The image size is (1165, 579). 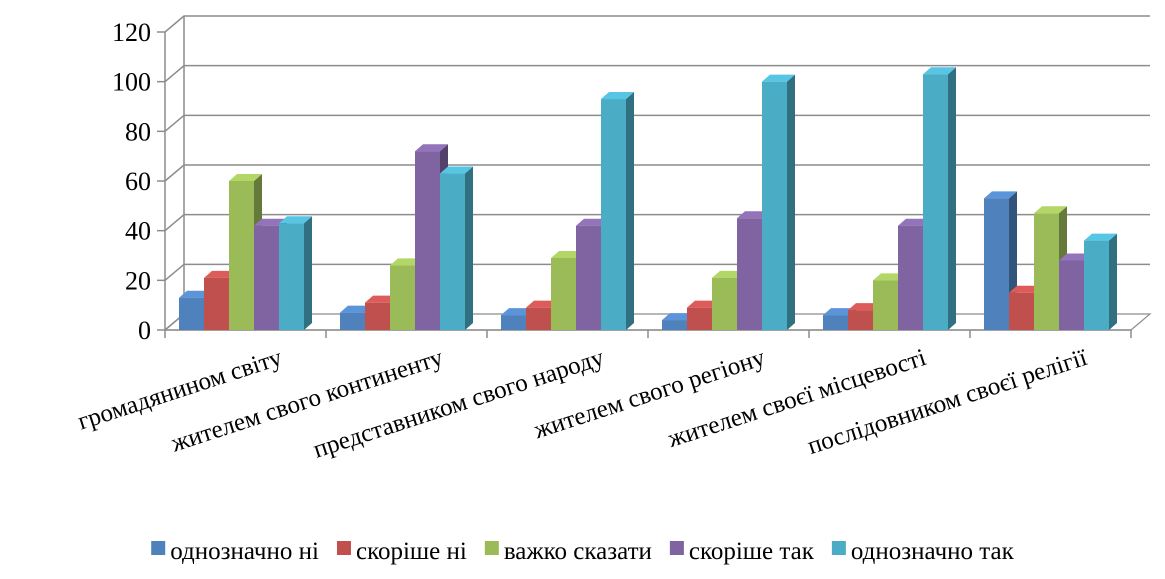 What do you see at coordinates (144, 330) in the screenshot?
I see `y-tick-label: 0` at bounding box center [144, 330].